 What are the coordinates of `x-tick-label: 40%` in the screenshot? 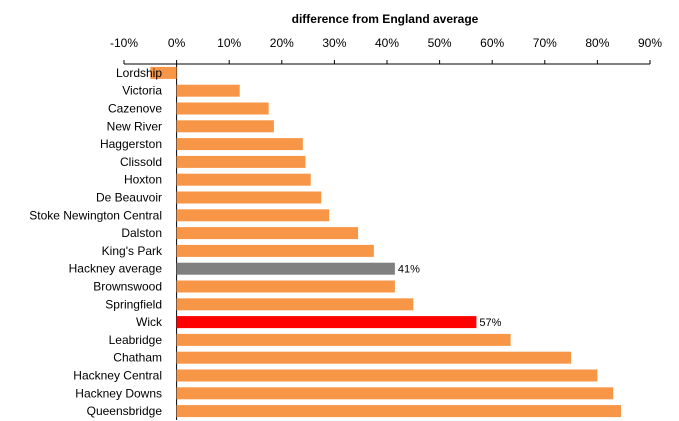 It's located at (387, 43).